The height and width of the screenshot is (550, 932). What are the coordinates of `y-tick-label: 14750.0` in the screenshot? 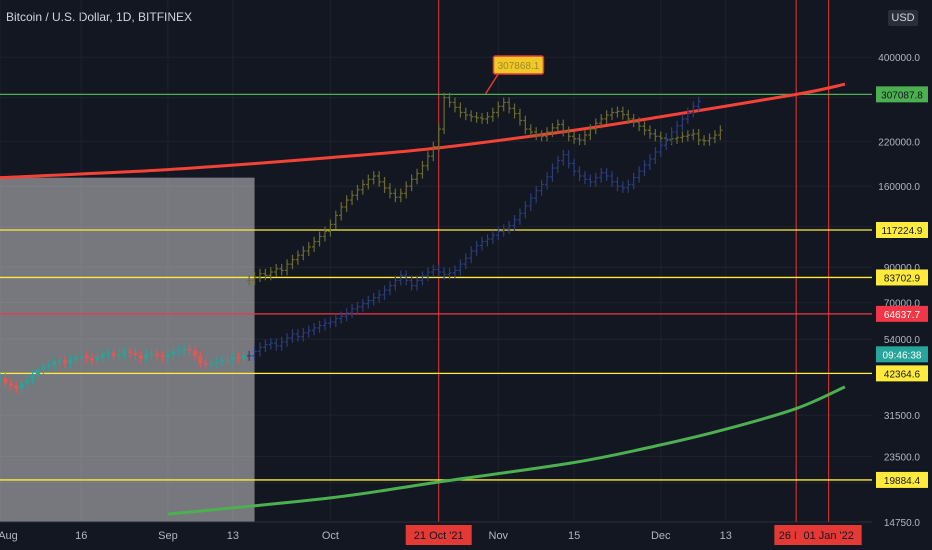 It's located at (902, 523).